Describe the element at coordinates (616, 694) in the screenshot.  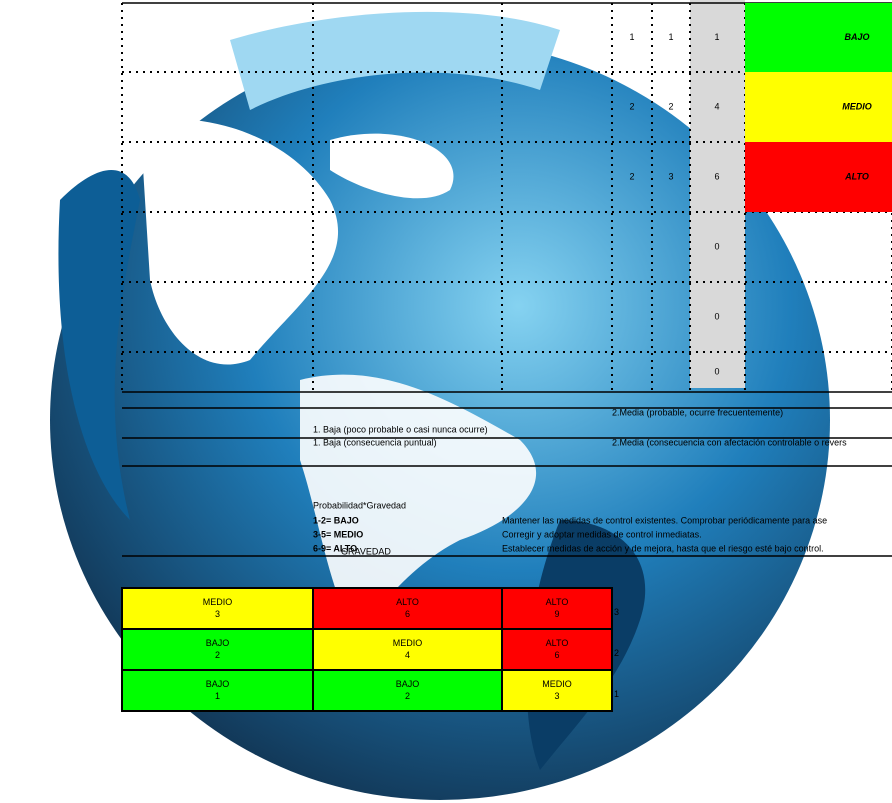
I see `row-label: 1` at that location.